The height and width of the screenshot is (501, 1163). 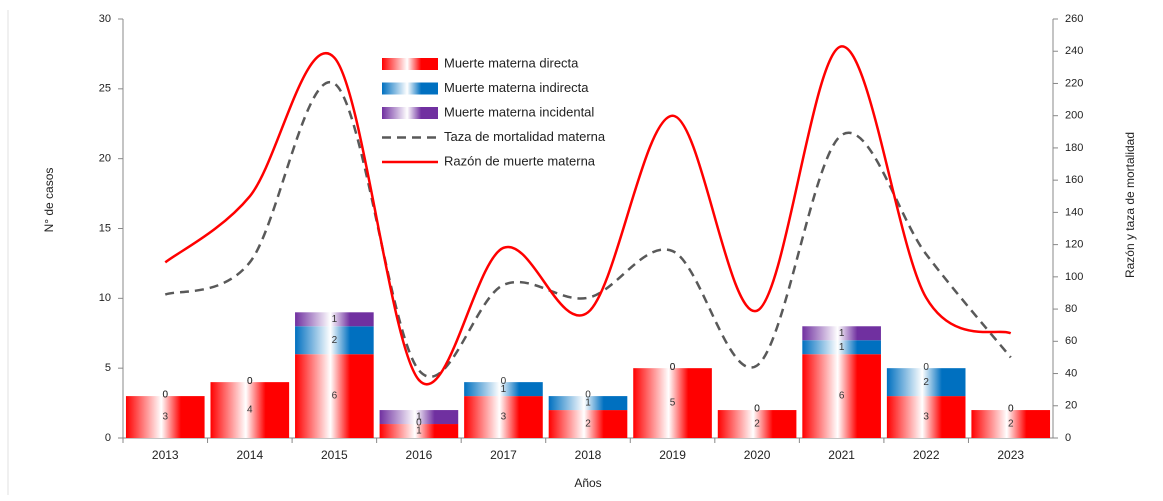 What do you see at coordinates (105, 228) in the screenshot?
I see `y-tick-label: 15` at bounding box center [105, 228].